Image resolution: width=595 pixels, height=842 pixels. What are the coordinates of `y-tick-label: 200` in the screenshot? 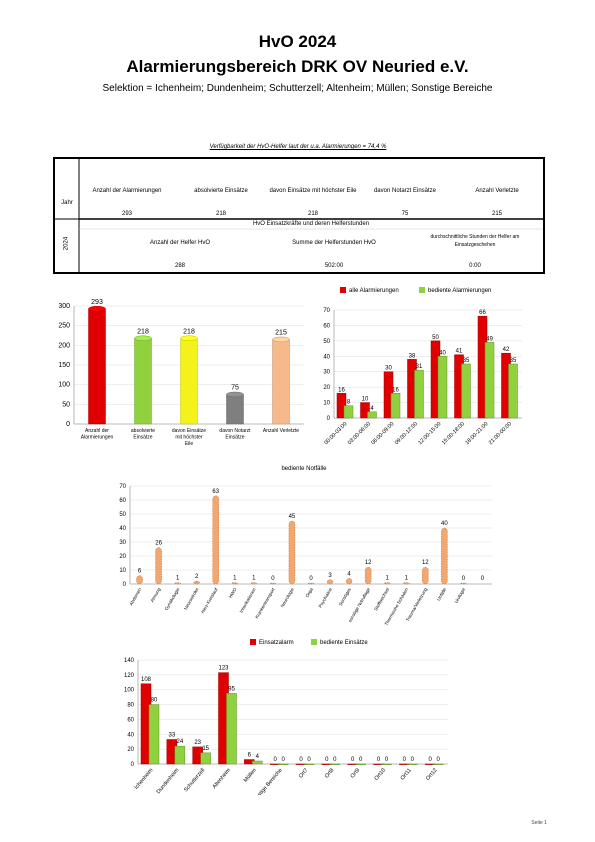 It's located at (64, 345).